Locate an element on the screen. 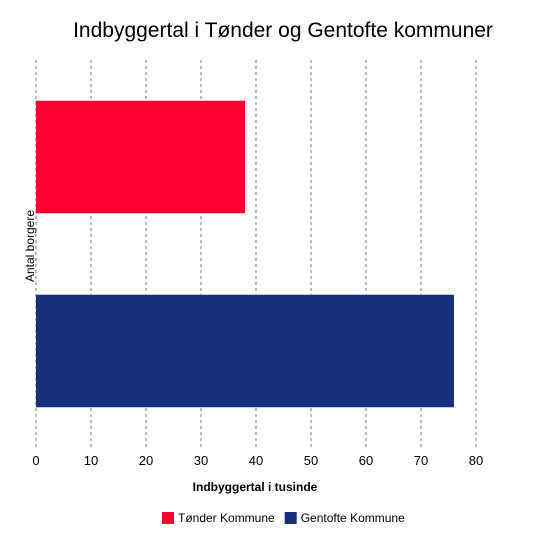  x-tick-label-0: 0 is located at coordinates (35, 460).